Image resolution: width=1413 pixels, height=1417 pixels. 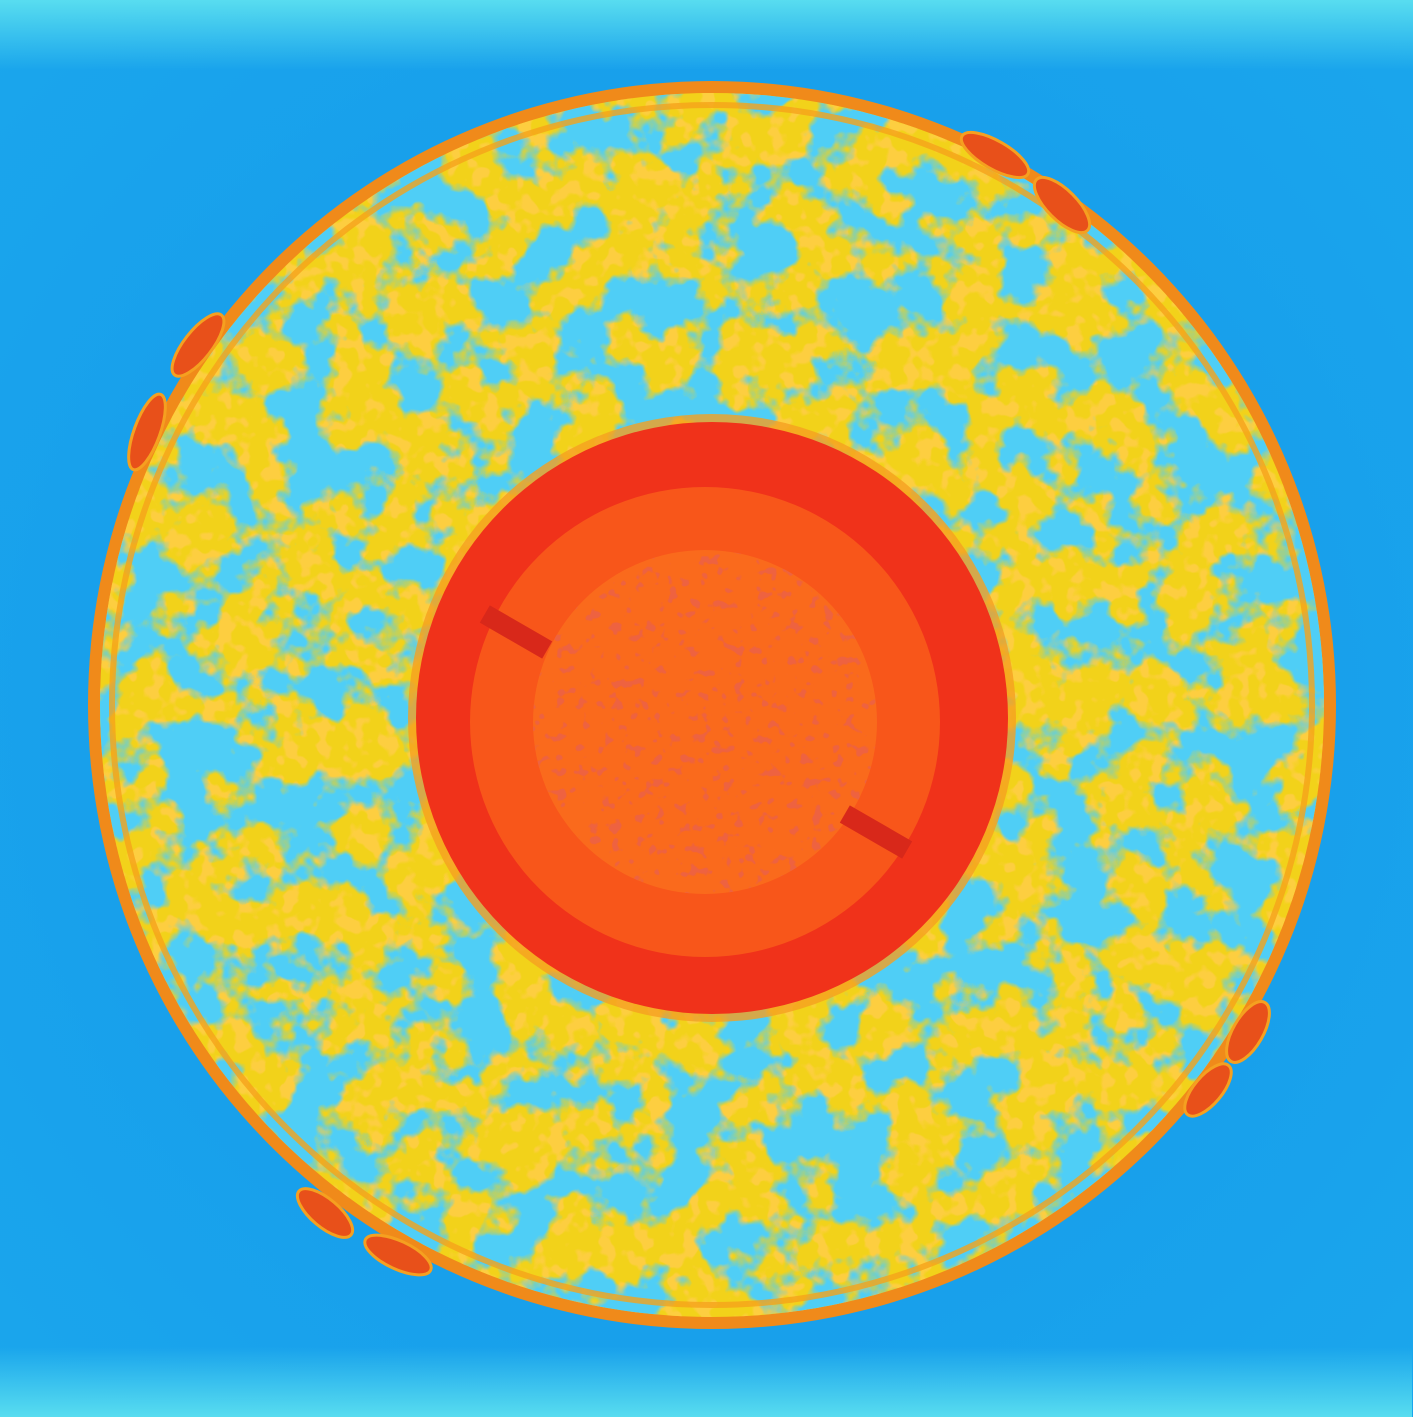 I want to click on top-glow, so click(x=706, y=35).